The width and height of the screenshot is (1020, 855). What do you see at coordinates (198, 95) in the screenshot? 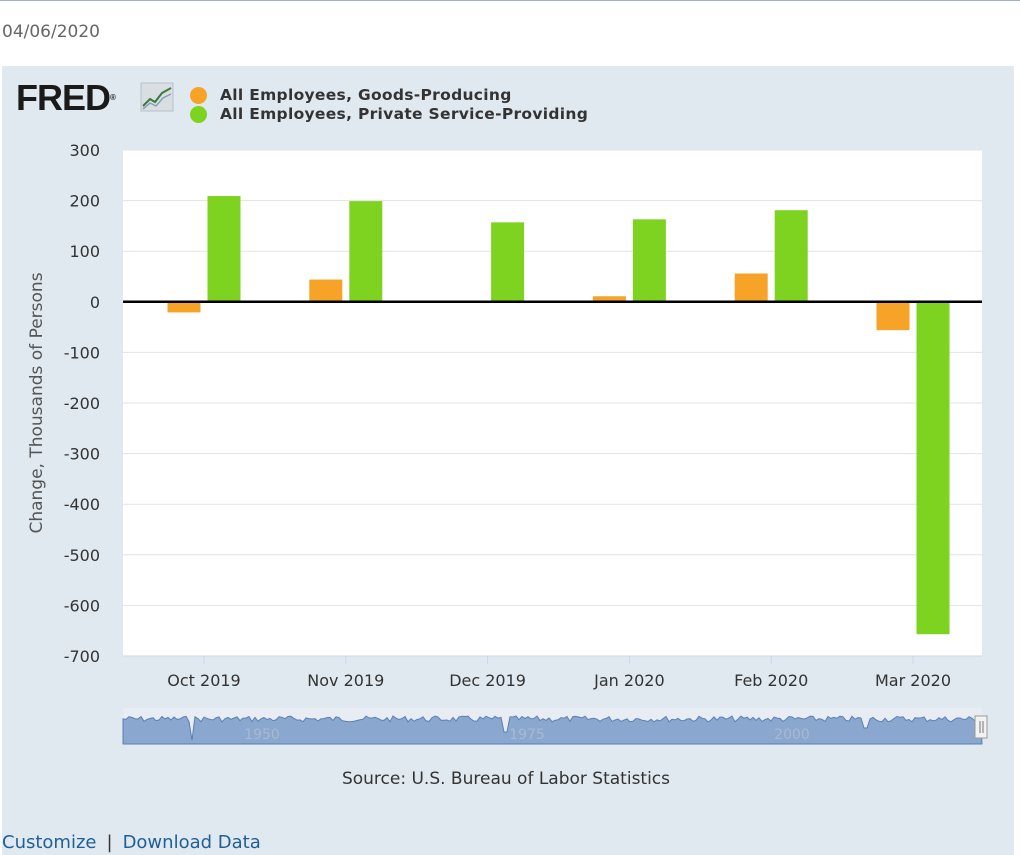
I see `legend-marker-goods-producing` at bounding box center [198, 95].